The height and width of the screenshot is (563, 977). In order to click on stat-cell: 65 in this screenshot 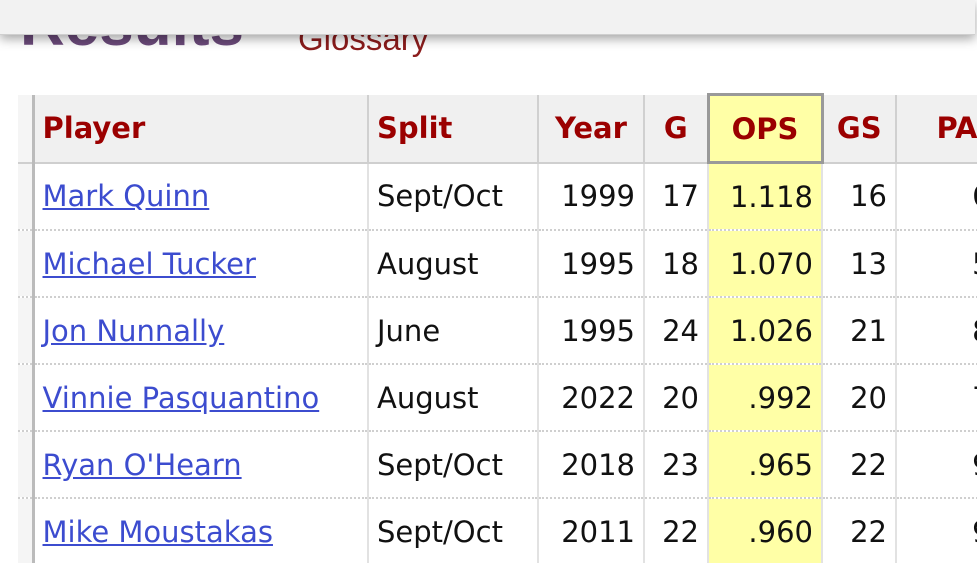, I will do `click(936, 196)`.